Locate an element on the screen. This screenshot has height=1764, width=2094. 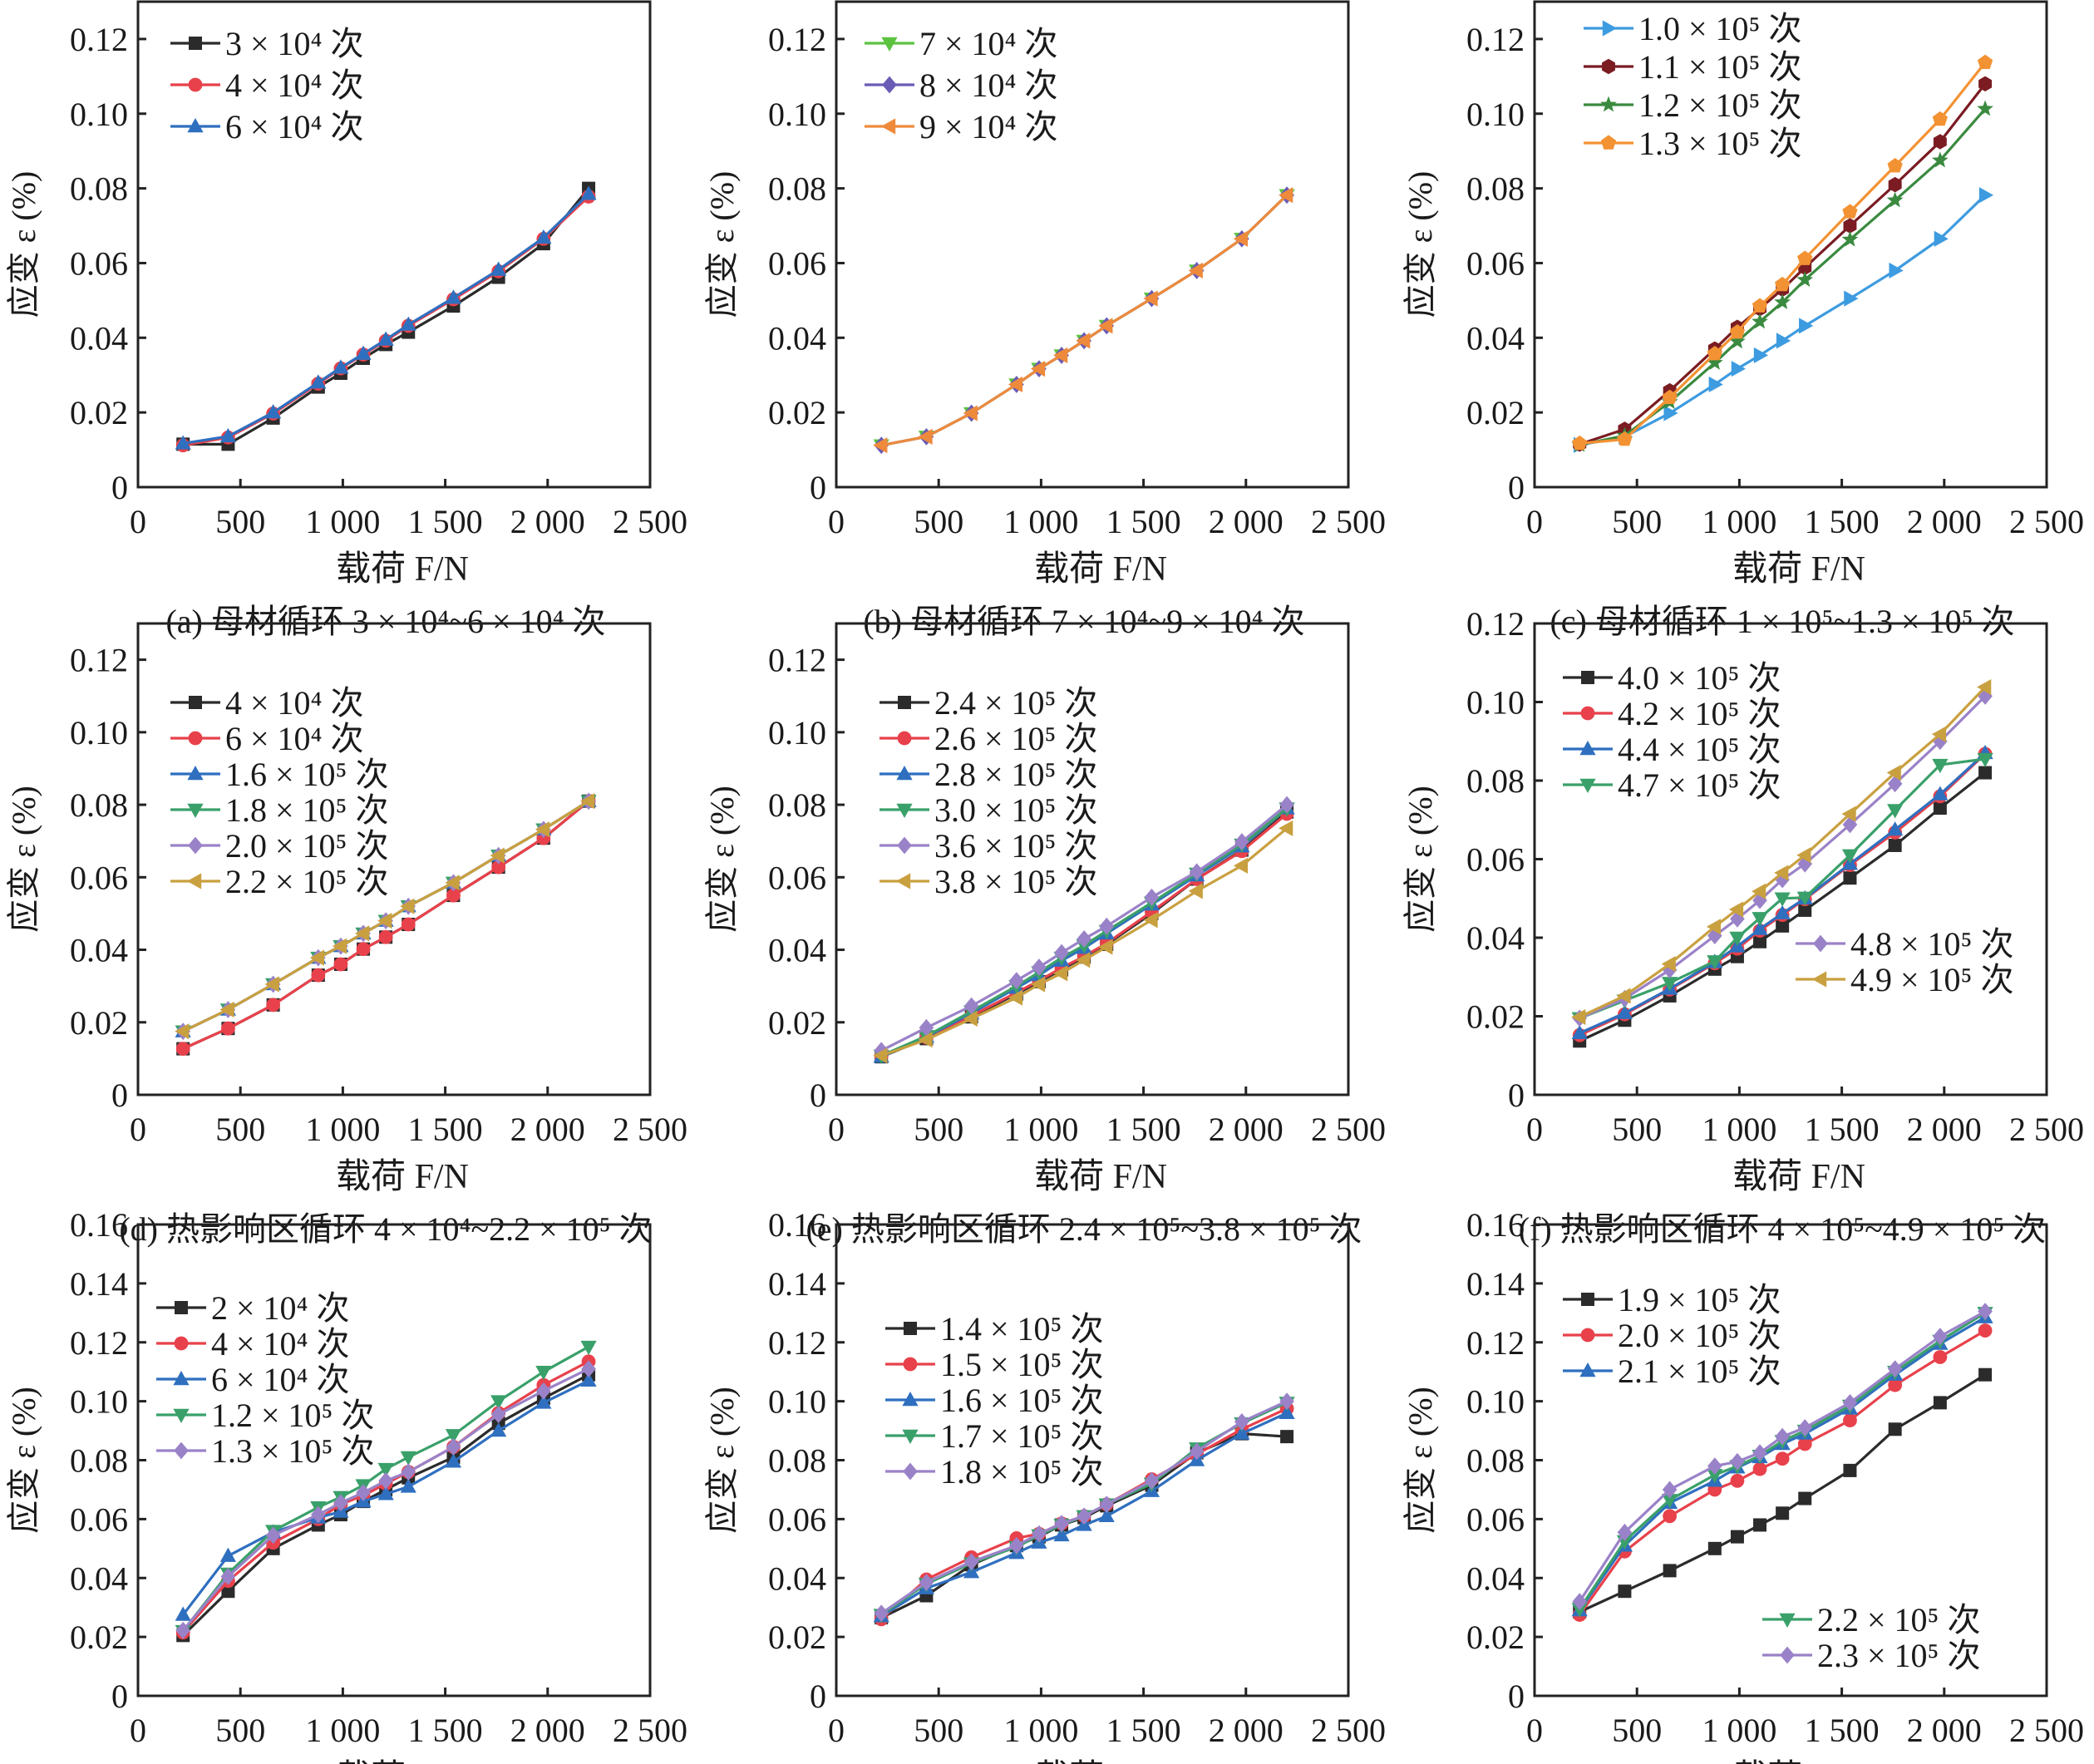
x-tick-label: 0 is located at coordinates (1534, 1129).